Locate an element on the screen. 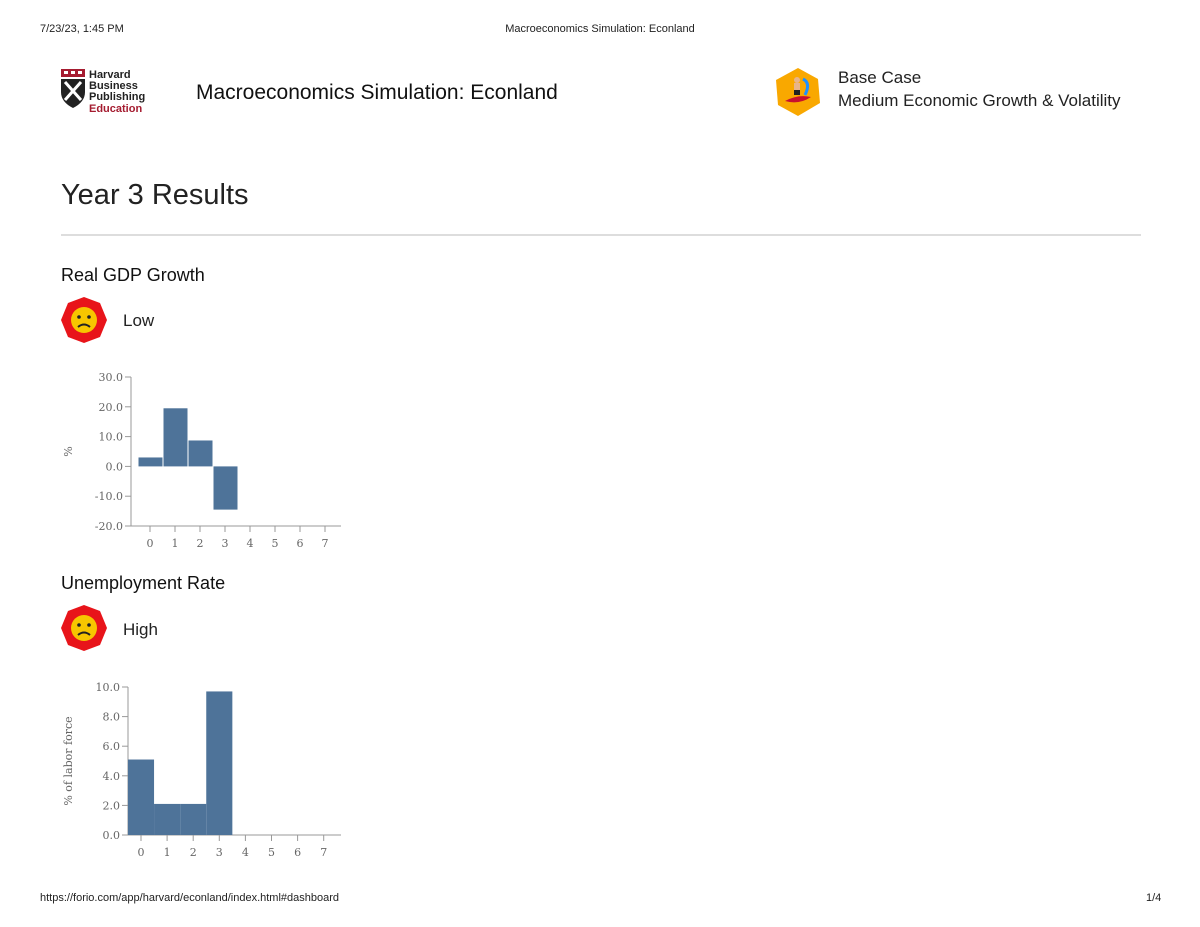 The image size is (1200, 927). y-tick-label: 4.0 is located at coordinates (112, 776).